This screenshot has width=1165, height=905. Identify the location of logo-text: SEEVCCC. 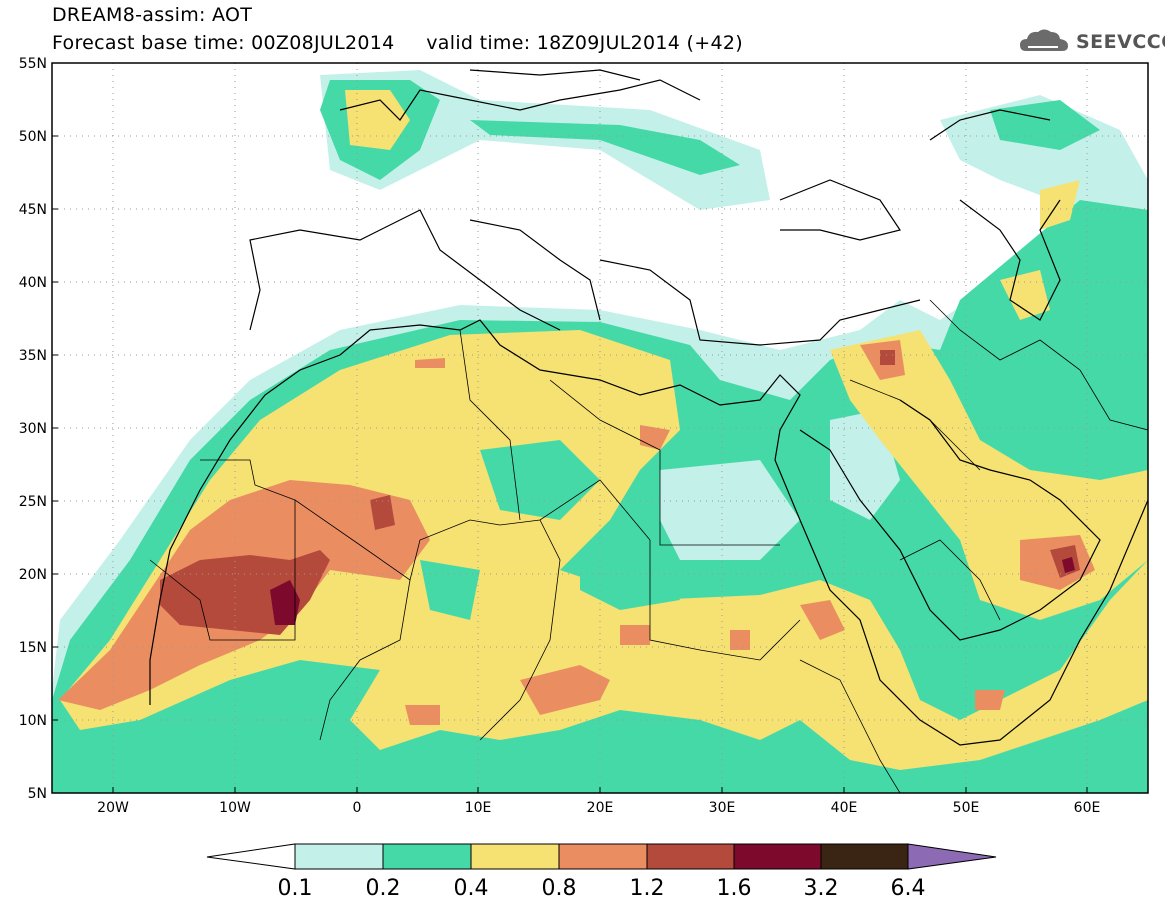
(1120, 42).